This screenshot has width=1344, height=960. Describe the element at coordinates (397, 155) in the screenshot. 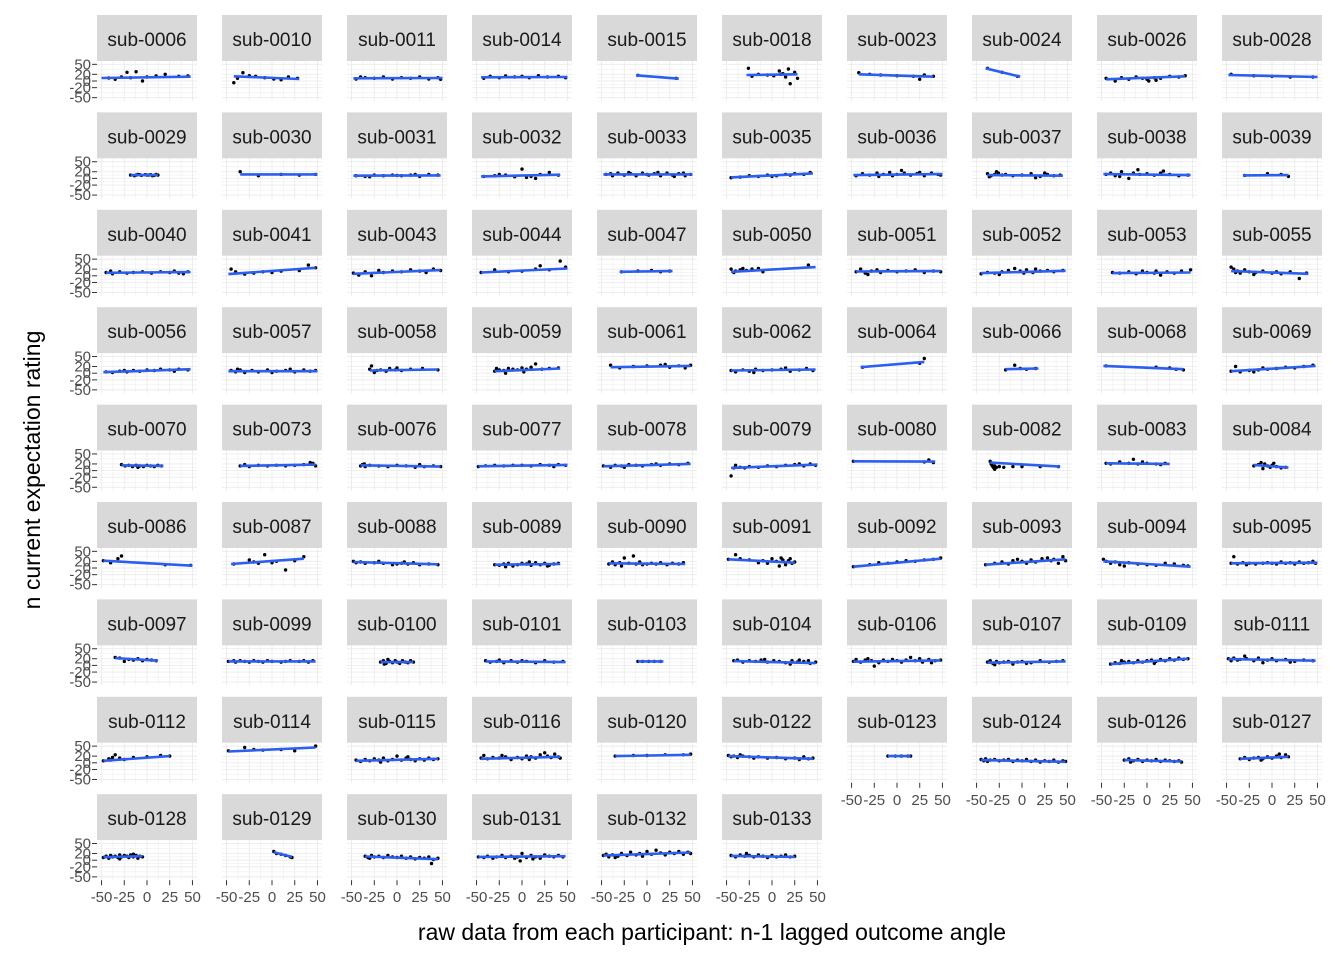

I see `facet-panel: sub-0031` at that location.